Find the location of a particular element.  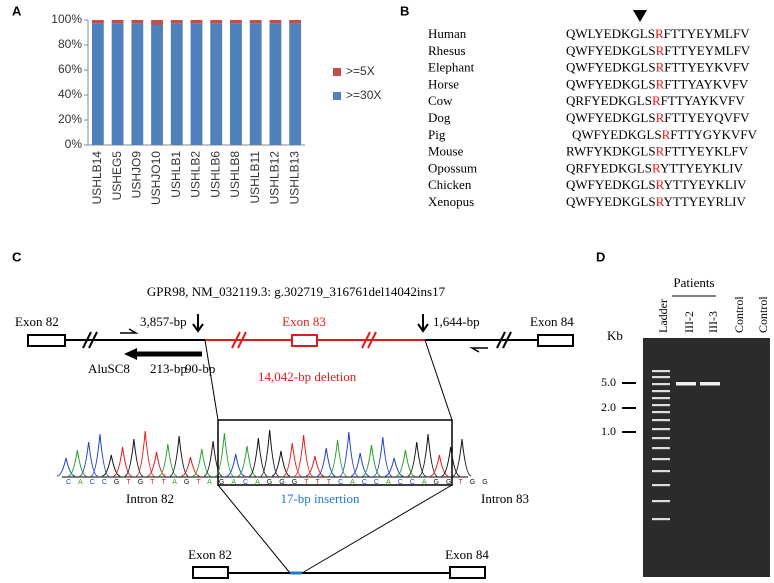

sequence-part: FTTYAYKVFV is located at coordinates (706, 83).